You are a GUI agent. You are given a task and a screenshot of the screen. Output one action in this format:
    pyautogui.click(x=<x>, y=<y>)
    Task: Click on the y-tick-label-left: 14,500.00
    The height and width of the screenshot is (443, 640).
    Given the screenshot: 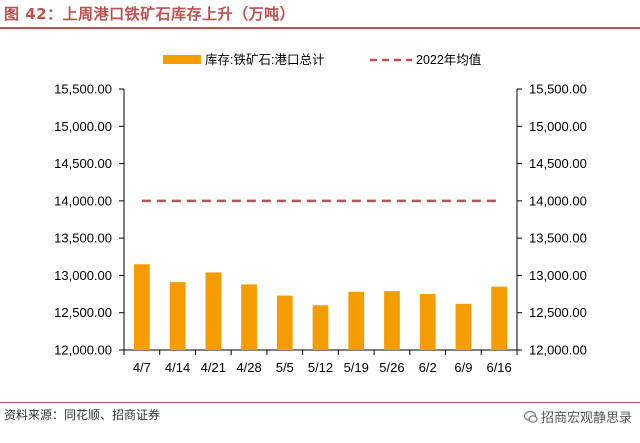 What is the action you would take?
    pyautogui.click(x=83, y=163)
    